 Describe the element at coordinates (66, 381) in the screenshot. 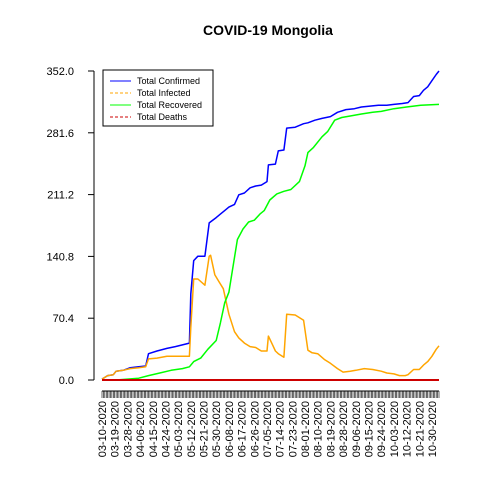

I see `y-tick-label: 0.0` at that location.